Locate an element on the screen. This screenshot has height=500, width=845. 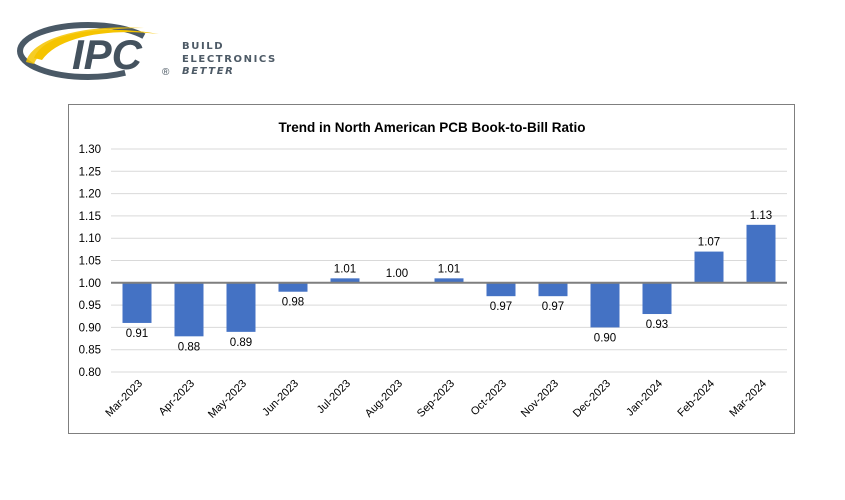
x-tick-label: Sep-2023 is located at coordinates (436, 399).